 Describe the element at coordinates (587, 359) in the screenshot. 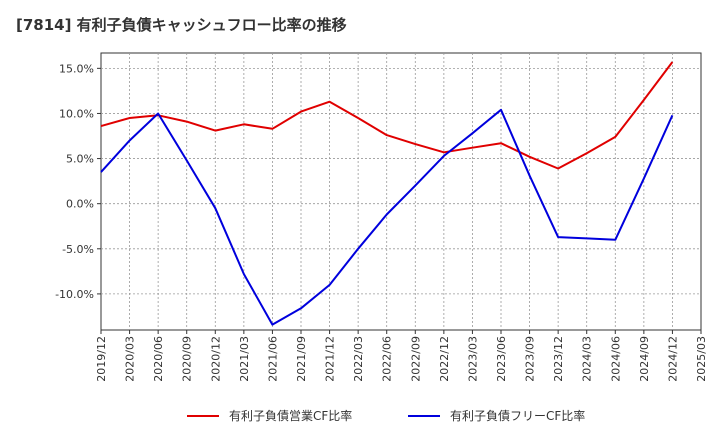

I see `x-tick-label: 2024/03` at that location.